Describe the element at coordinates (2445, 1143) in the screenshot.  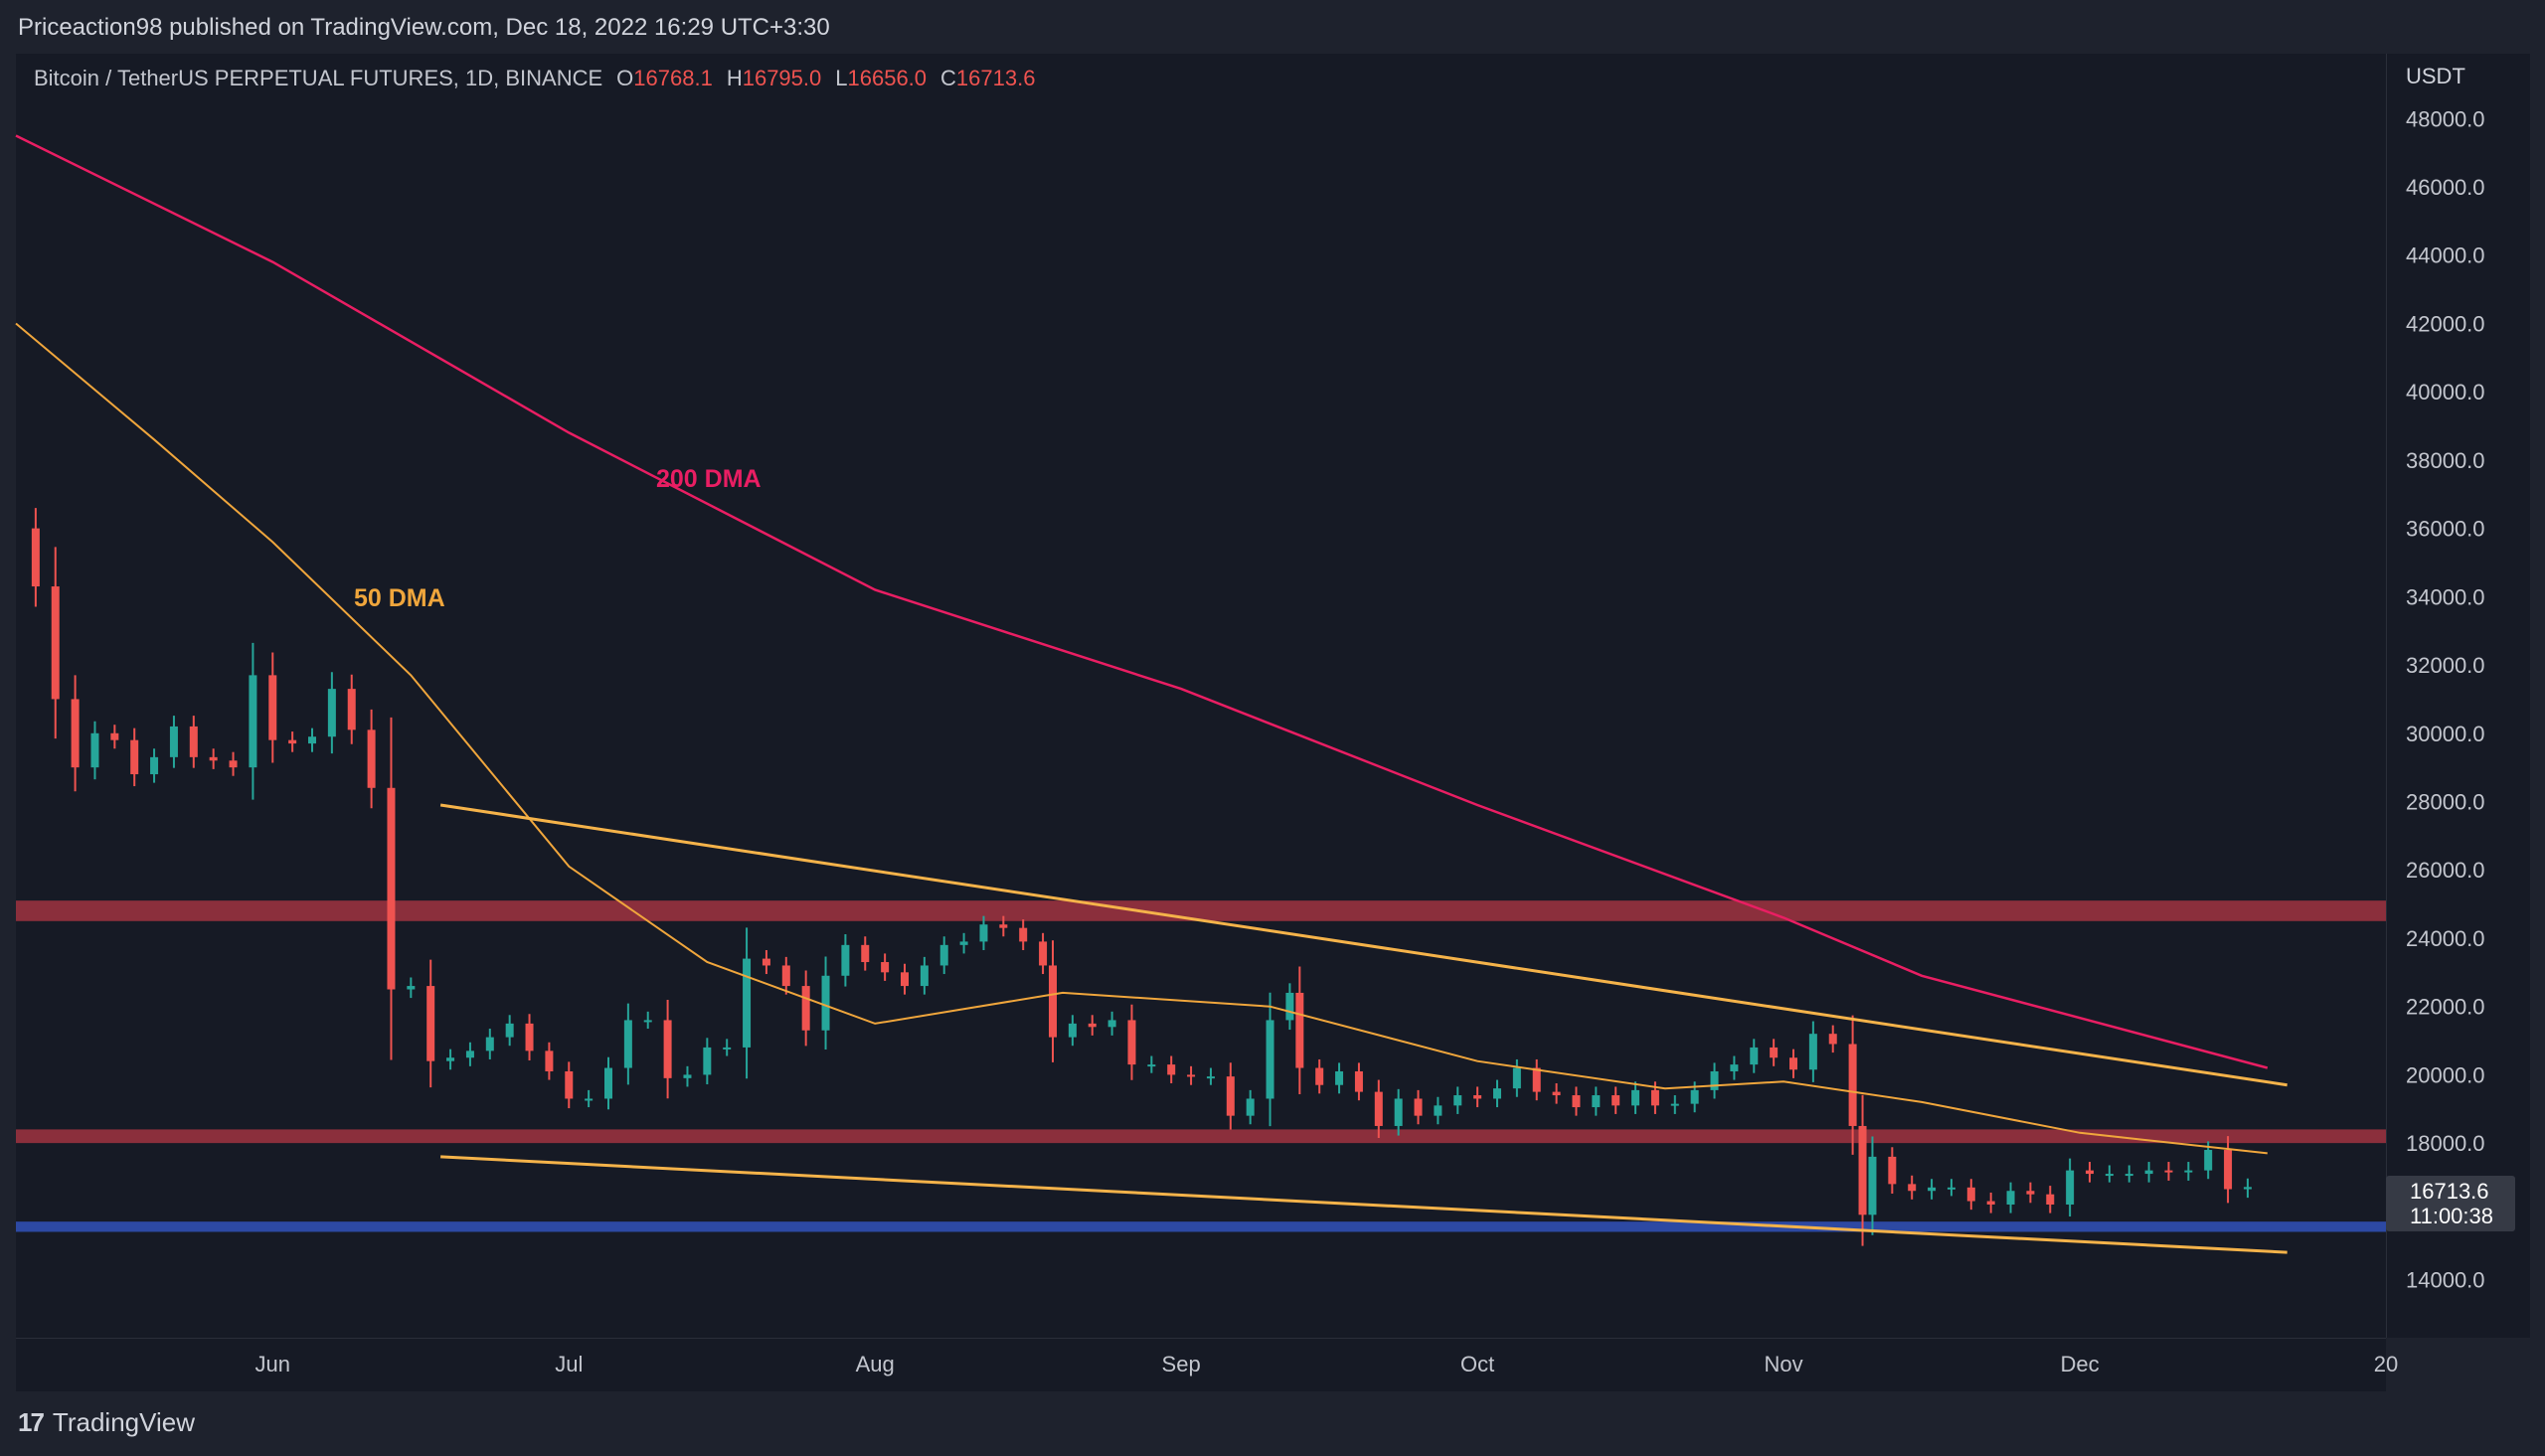
I see `price-tick-label: 18000.0` at that location.